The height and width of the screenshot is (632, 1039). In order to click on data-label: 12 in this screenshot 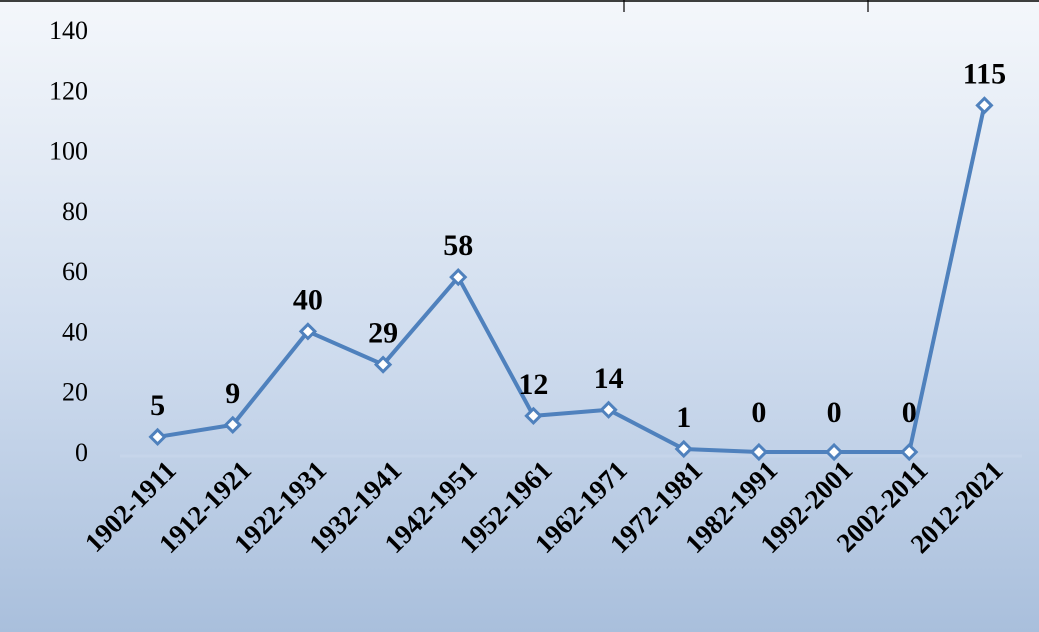, I will do `click(533, 384)`.